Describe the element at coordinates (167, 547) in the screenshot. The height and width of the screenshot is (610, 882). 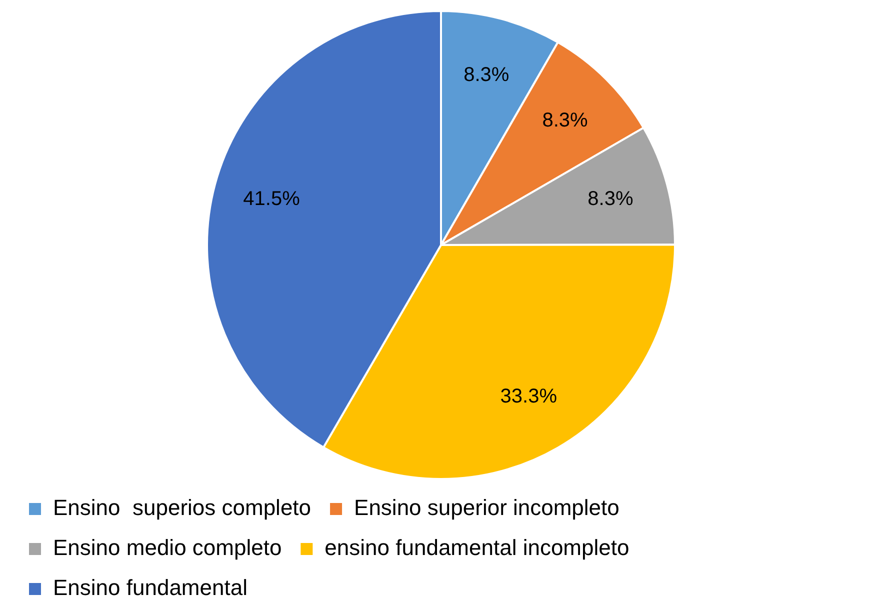
I see `legend-label: Ensino medio completo` at that location.